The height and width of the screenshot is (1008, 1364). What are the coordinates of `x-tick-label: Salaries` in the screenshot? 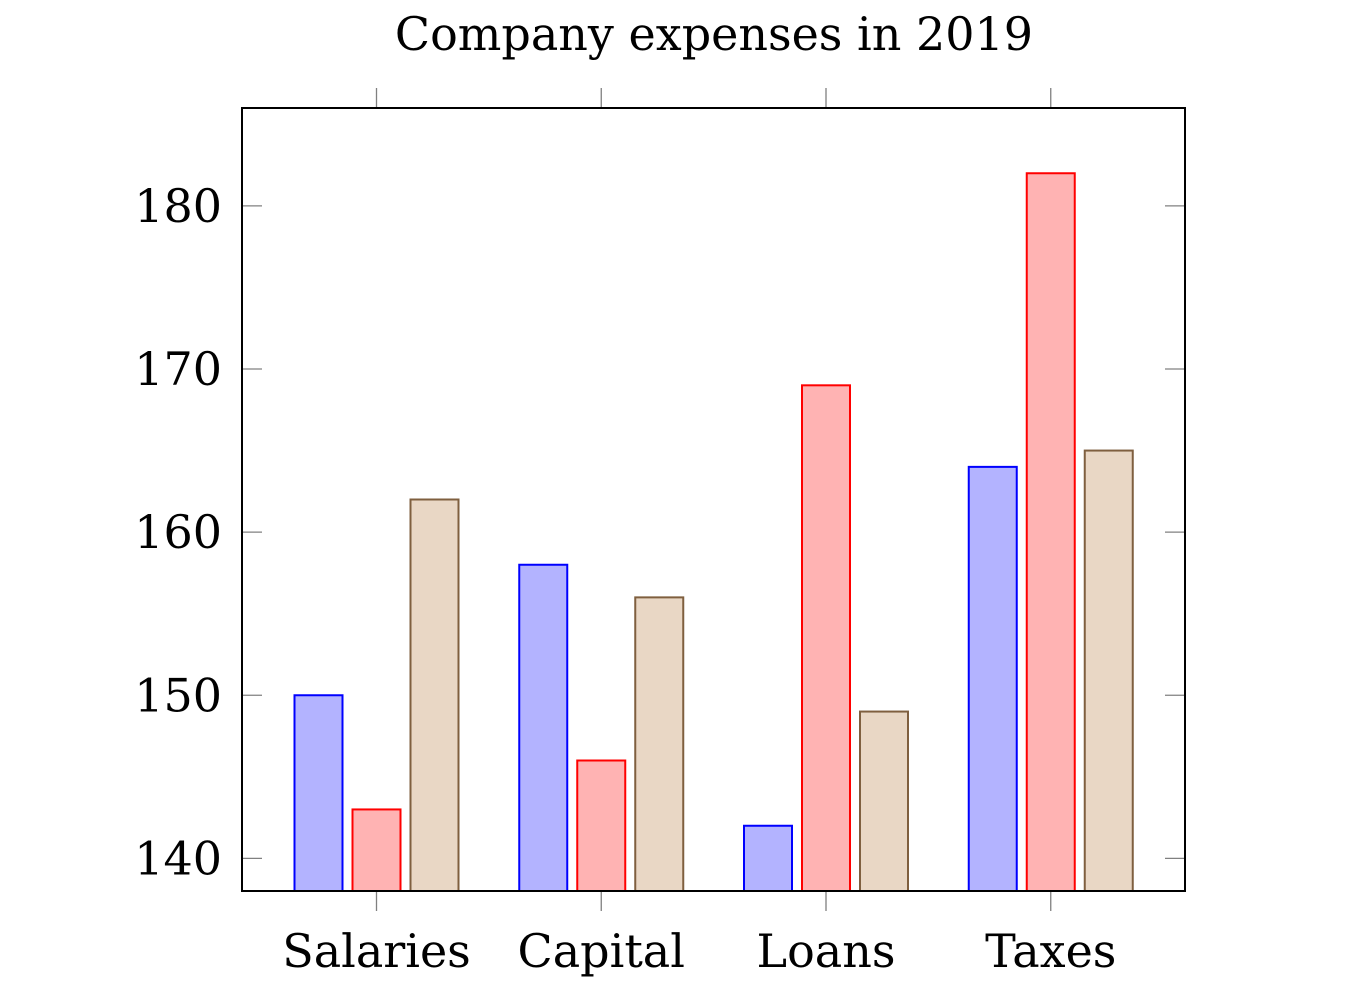 It's located at (376, 951).